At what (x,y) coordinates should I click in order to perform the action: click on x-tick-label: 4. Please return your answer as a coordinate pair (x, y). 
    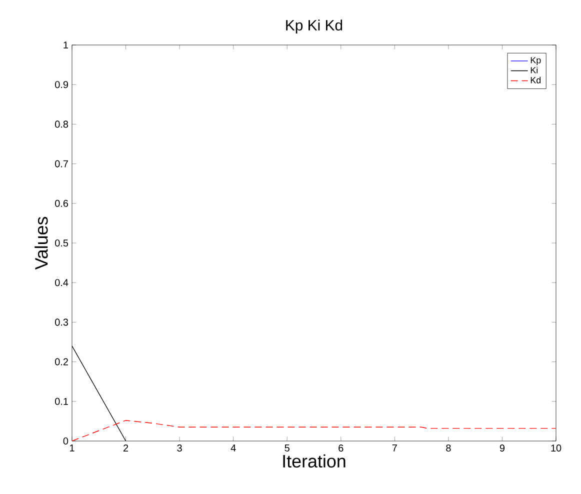
    Looking at the image, I should click on (233, 448).